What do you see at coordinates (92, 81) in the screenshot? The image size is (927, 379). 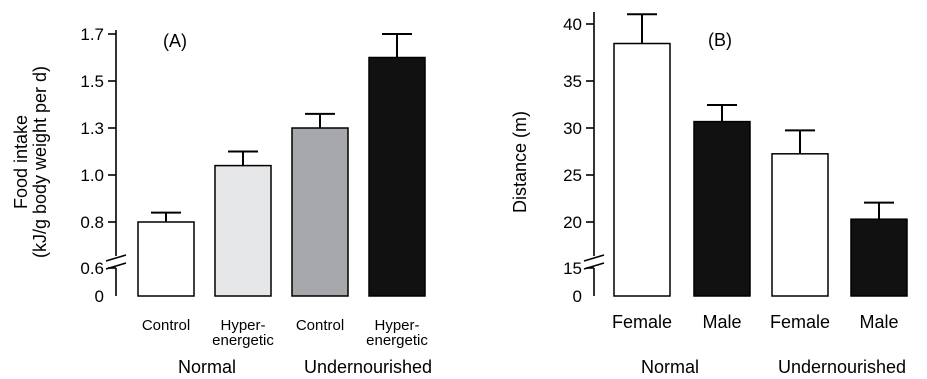 I see `y-tick-label: 1.5` at bounding box center [92, 81].